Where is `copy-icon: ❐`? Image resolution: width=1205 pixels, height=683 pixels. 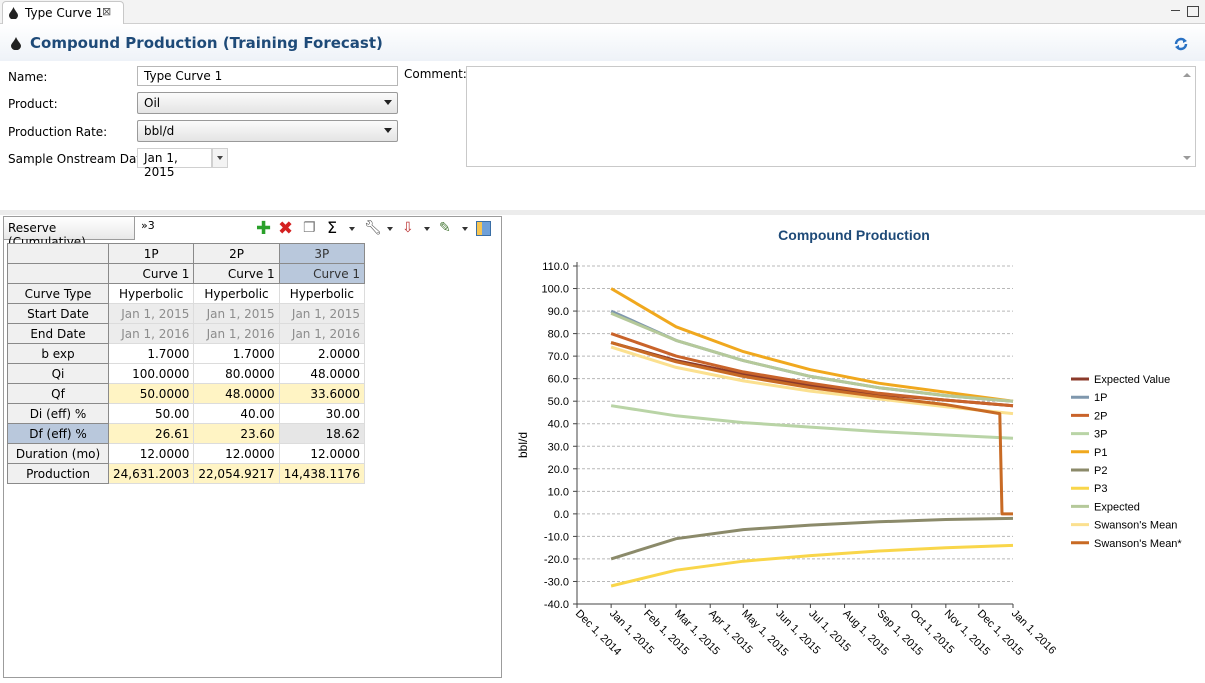
copy-icon: ❐ is located at coordinates (309, 228).